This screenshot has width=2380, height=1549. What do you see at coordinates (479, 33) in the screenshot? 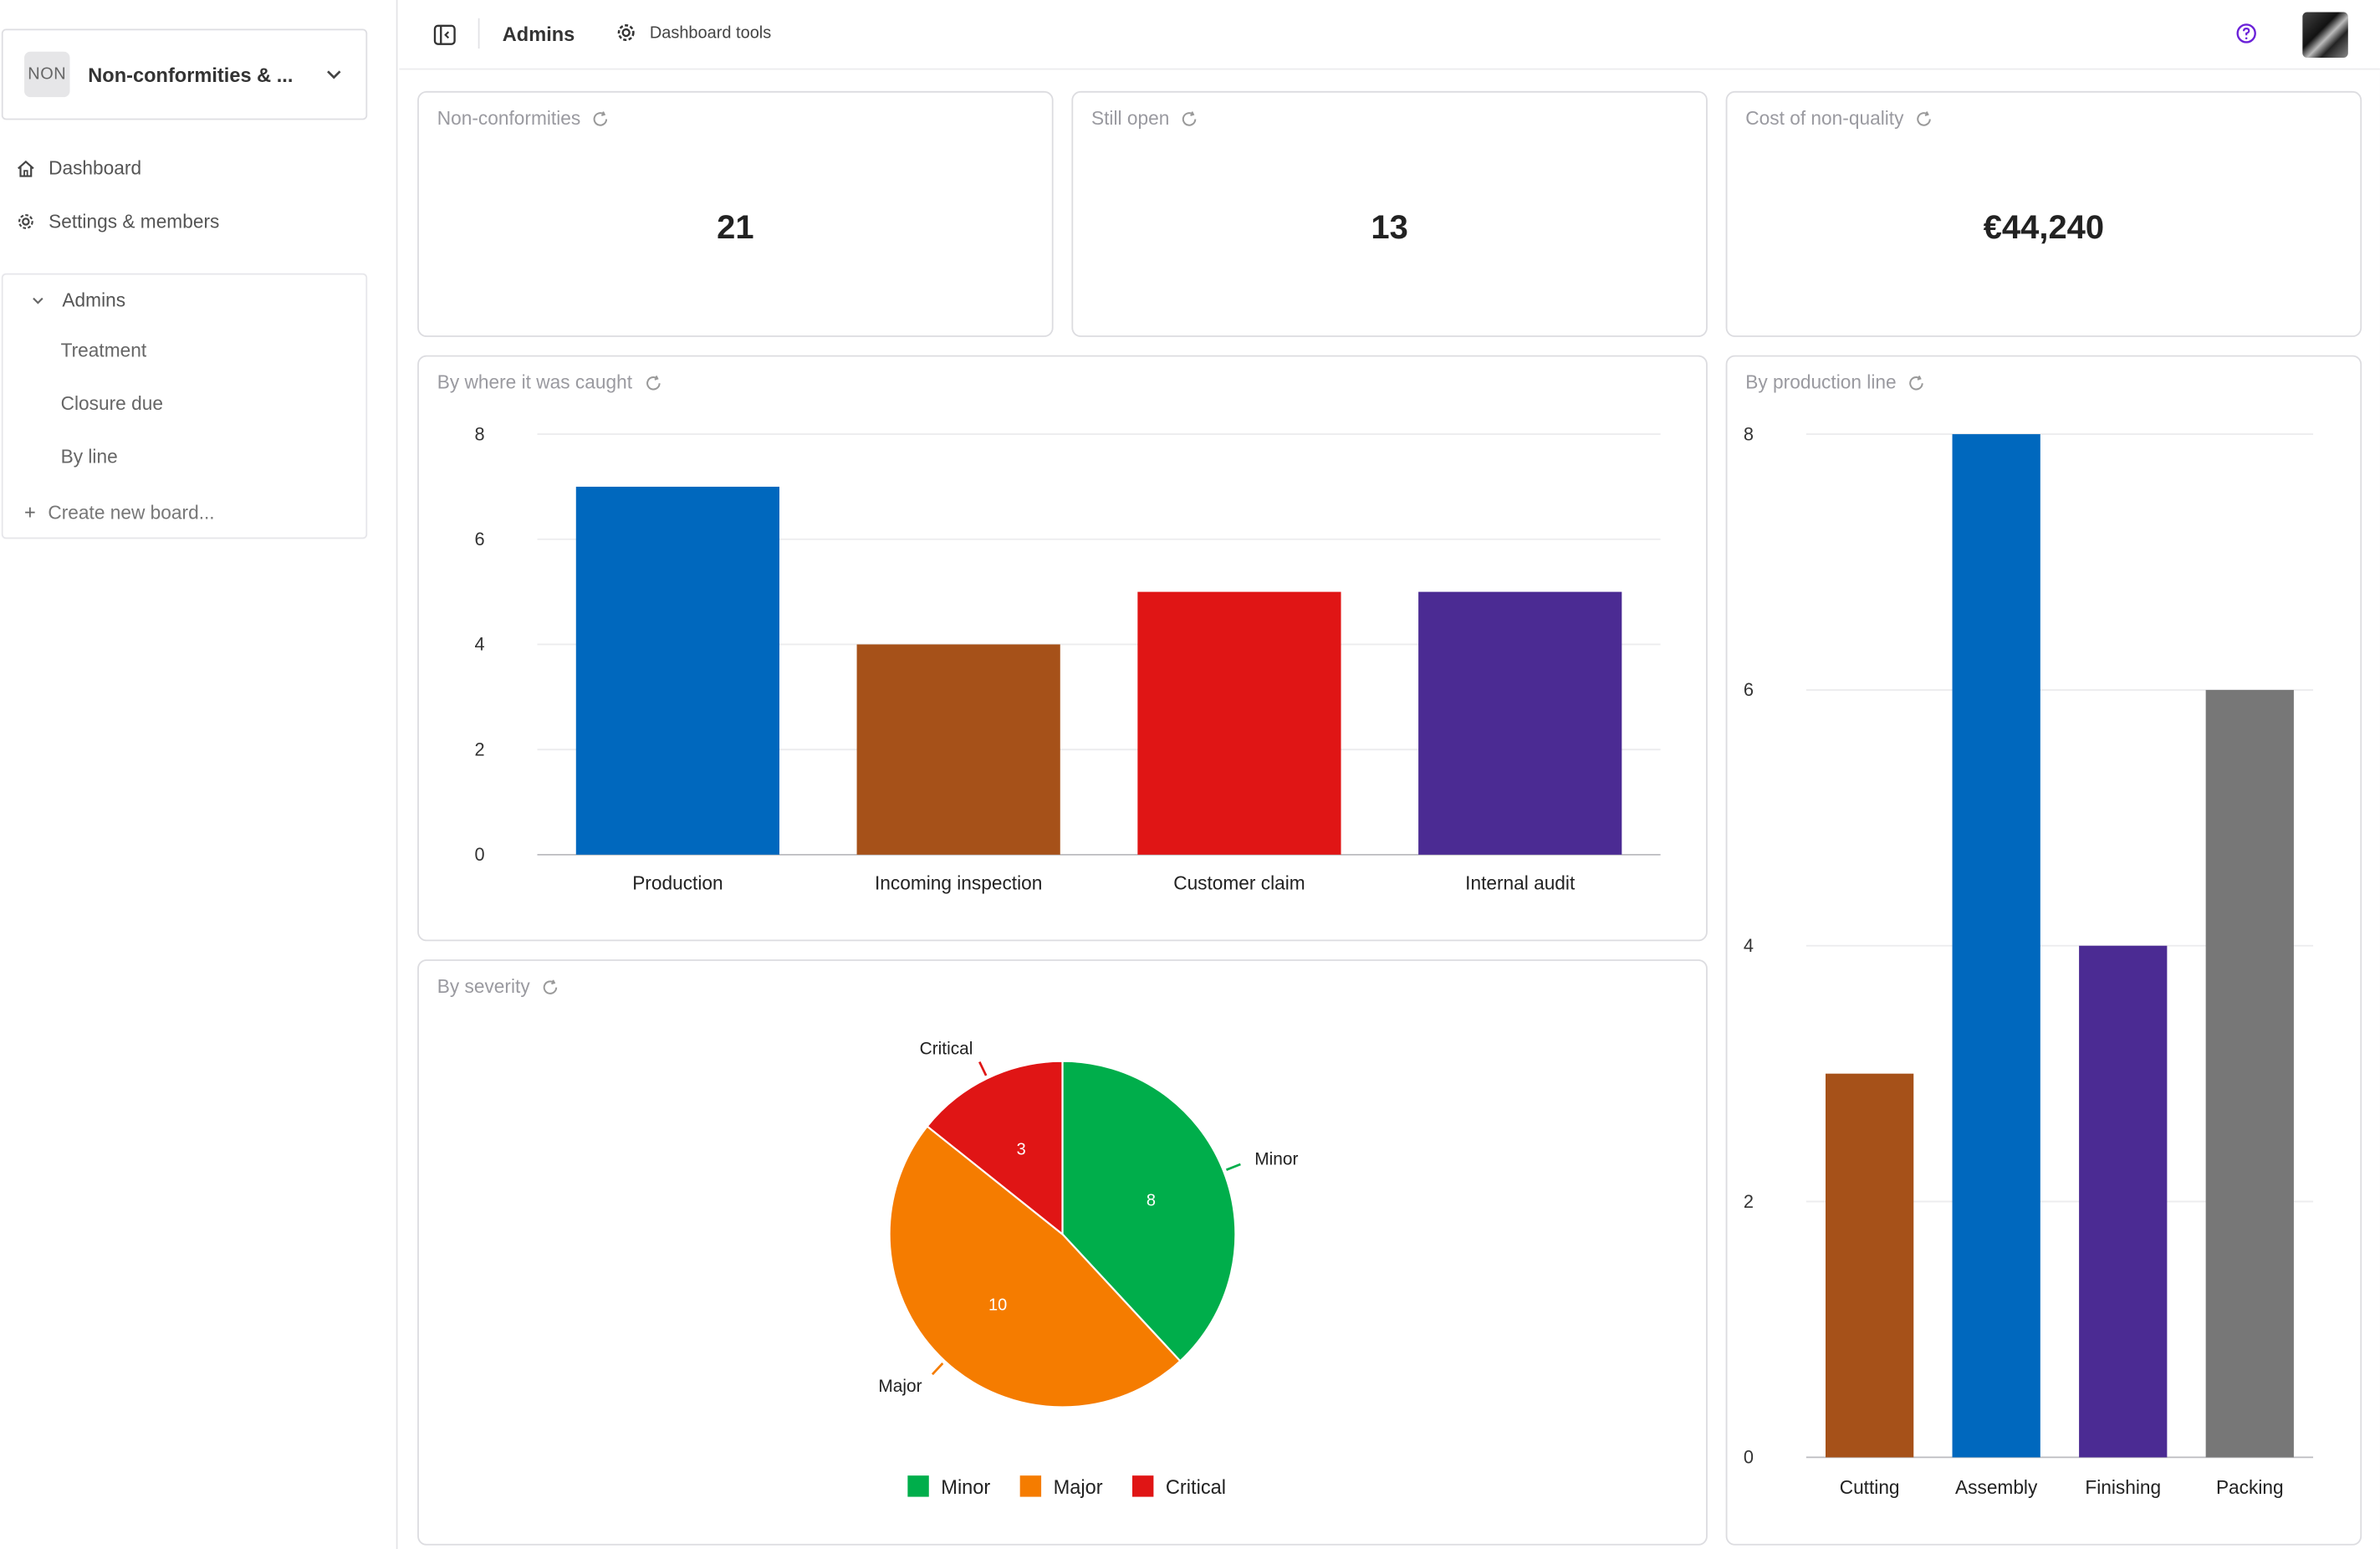
I see `divider` at bounding box center [479, 33].